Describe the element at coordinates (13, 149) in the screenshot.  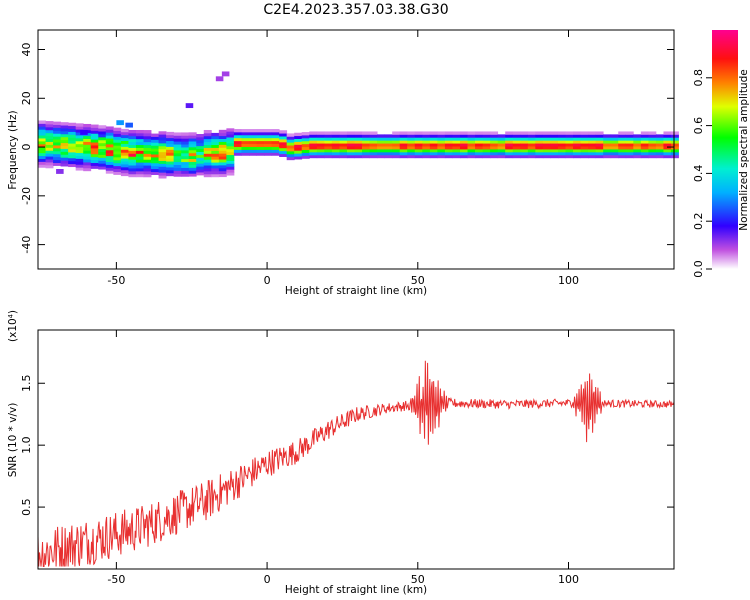
I see `spectrogram-y-axis-label: Frequency (Hz)` at that location.